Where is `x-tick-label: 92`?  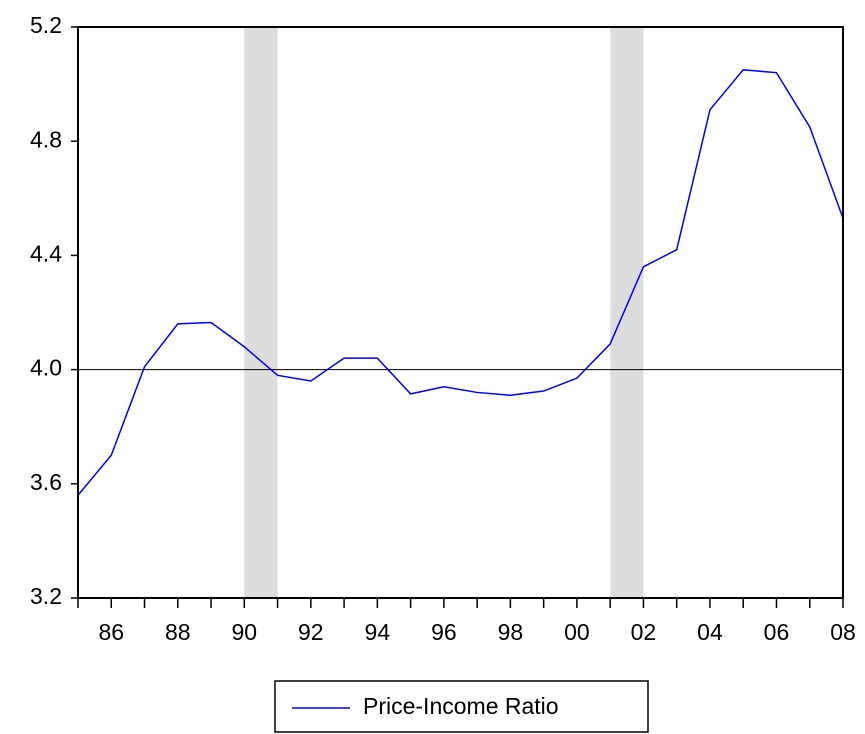
x-tick-label: 92 is located at coordinates (311, 632).